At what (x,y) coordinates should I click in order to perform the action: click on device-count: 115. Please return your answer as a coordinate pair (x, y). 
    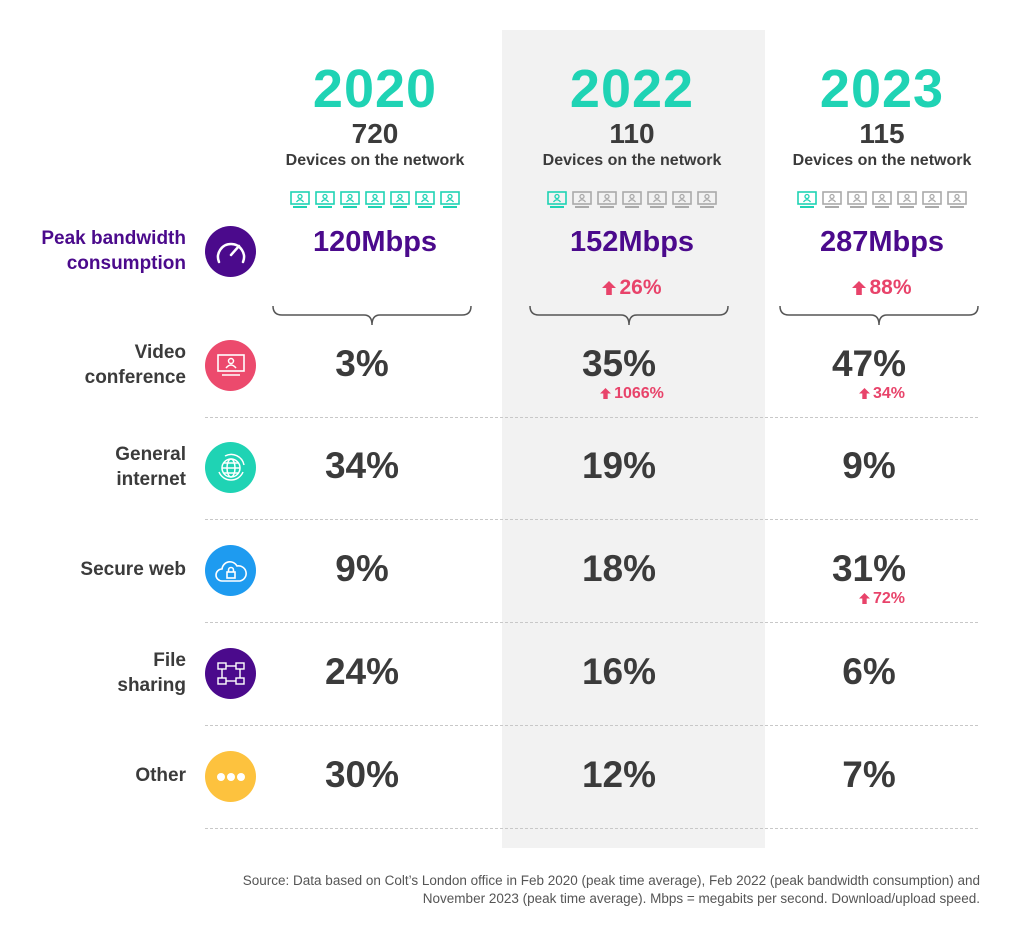
    Looking at the image, I should click on (882, 133).